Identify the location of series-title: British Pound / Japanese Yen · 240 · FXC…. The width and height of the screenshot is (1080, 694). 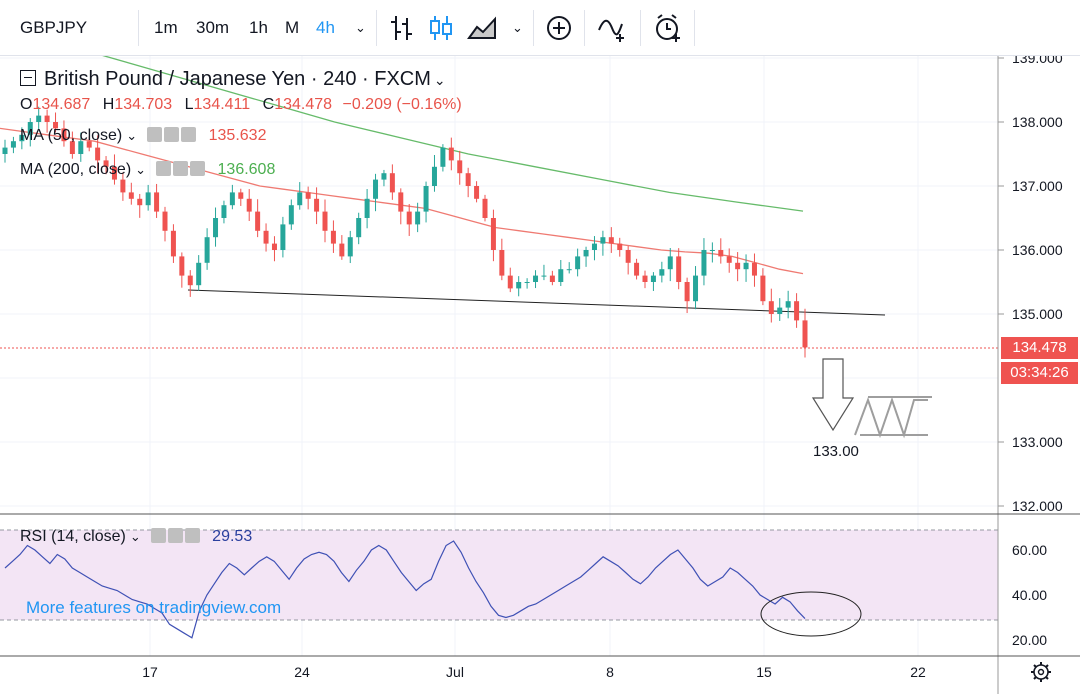
(237, 79).